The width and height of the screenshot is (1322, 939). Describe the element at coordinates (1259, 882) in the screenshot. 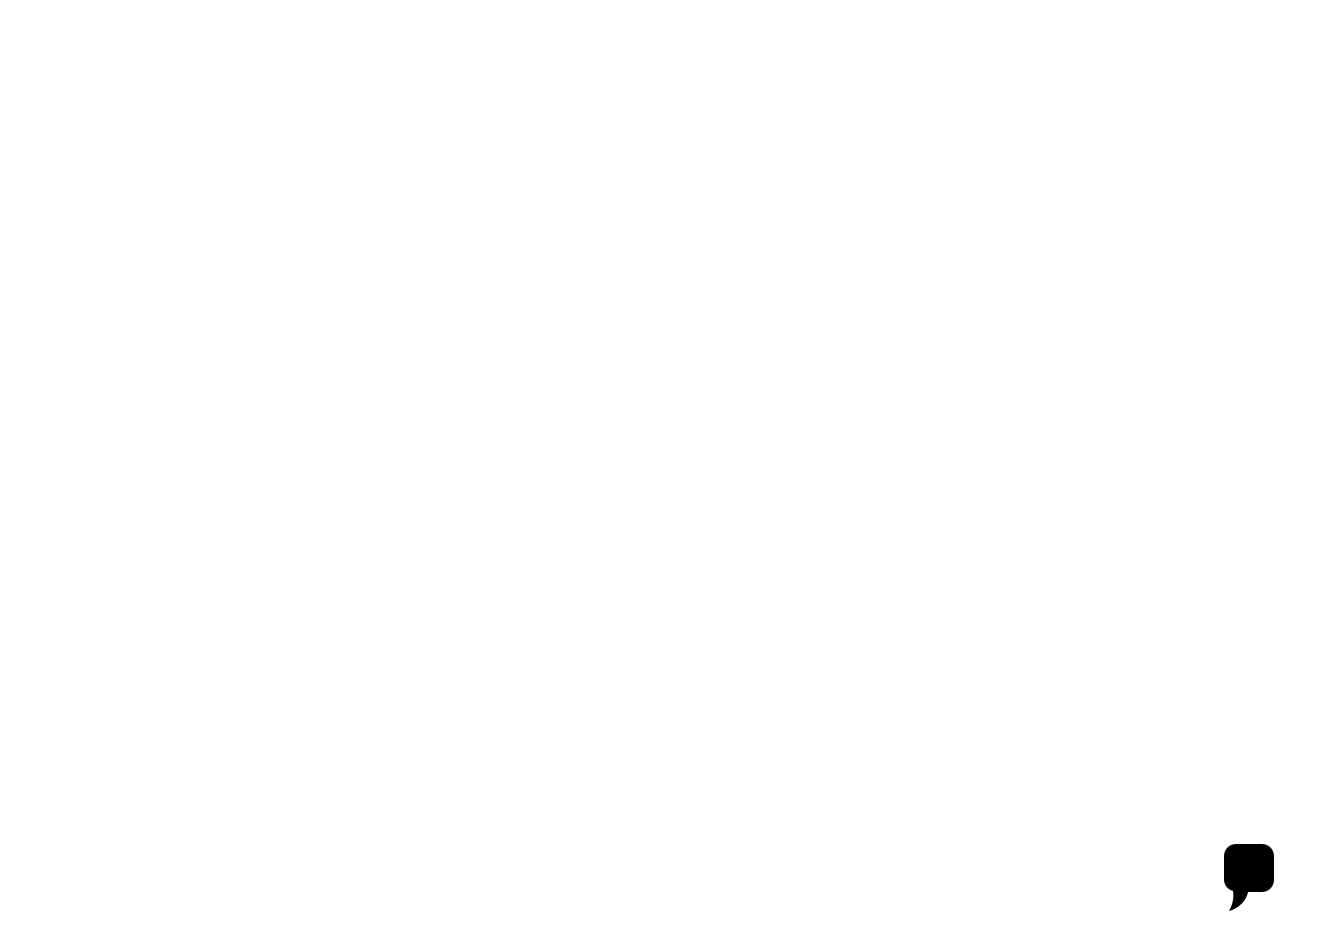

I see `logo-exclamation-dot` at that location.